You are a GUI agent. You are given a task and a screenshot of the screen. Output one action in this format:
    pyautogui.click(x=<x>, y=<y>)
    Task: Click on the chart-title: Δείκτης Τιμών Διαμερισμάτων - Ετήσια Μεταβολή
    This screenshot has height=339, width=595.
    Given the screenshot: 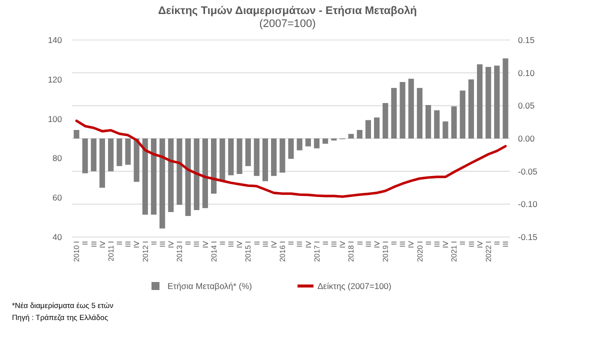 What is the action you would take?
    pyautogui.click(x=288, y=11)
    